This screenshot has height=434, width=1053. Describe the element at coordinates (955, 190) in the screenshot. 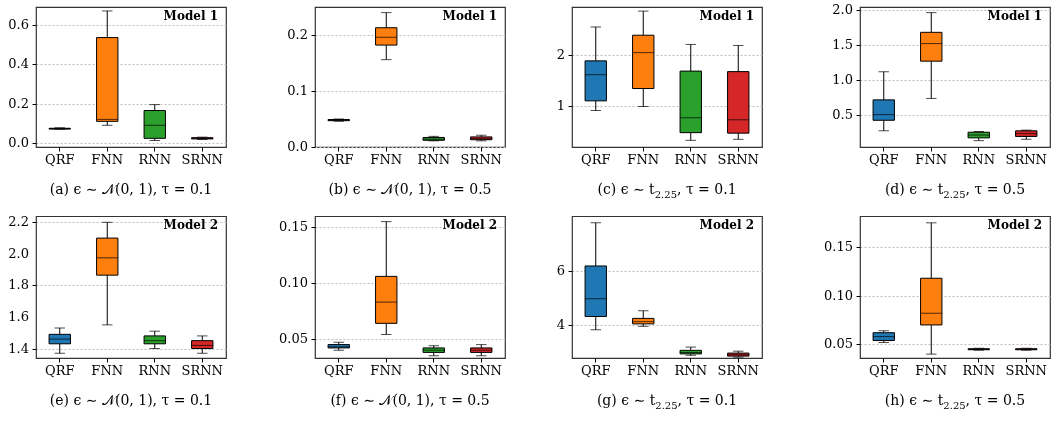

I see `text: (d) ϵ ∼ t$_{2.25}$, τ = 0.5` at that location.